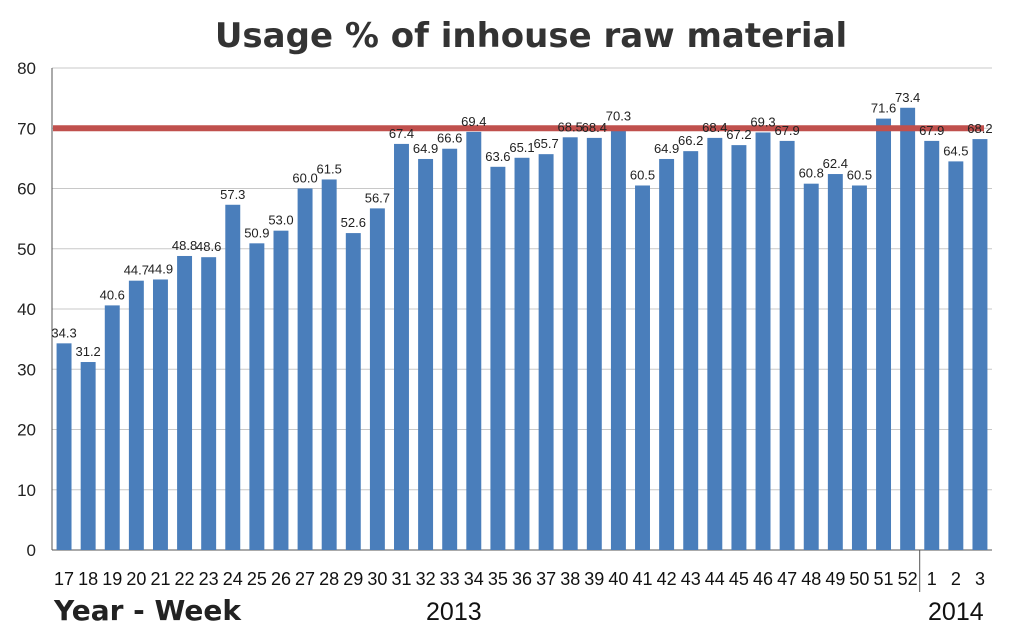  I want to click on x-tick-label: 18, so click(88, 579).